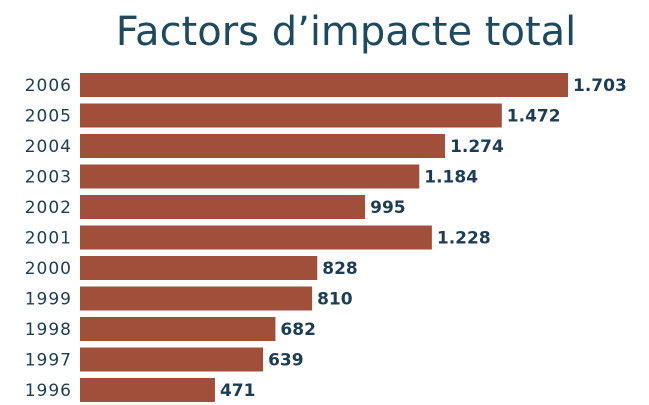 The height and width of the screenshot is (405, 649). Describe the element at coordinates (48, 391) in the screenshot. I see `y-tick-label: 1996` at that location.